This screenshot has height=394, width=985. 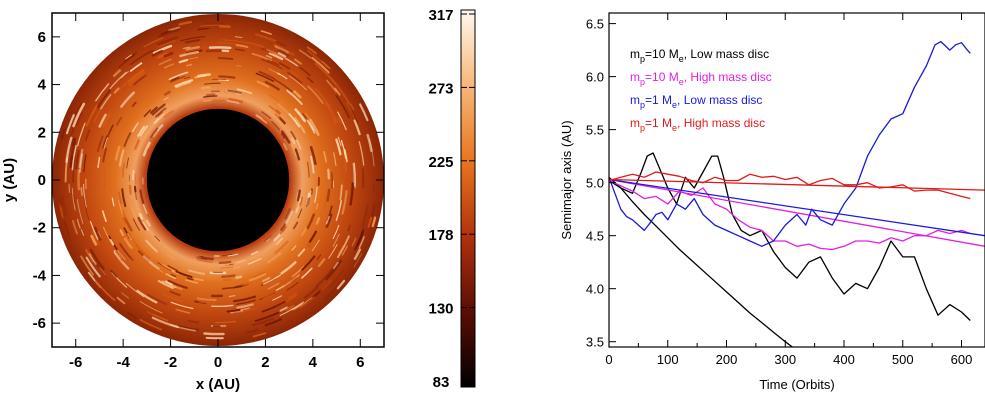 I want to click on right-y-tick-label: 5.5, so click(x=595, y=130).